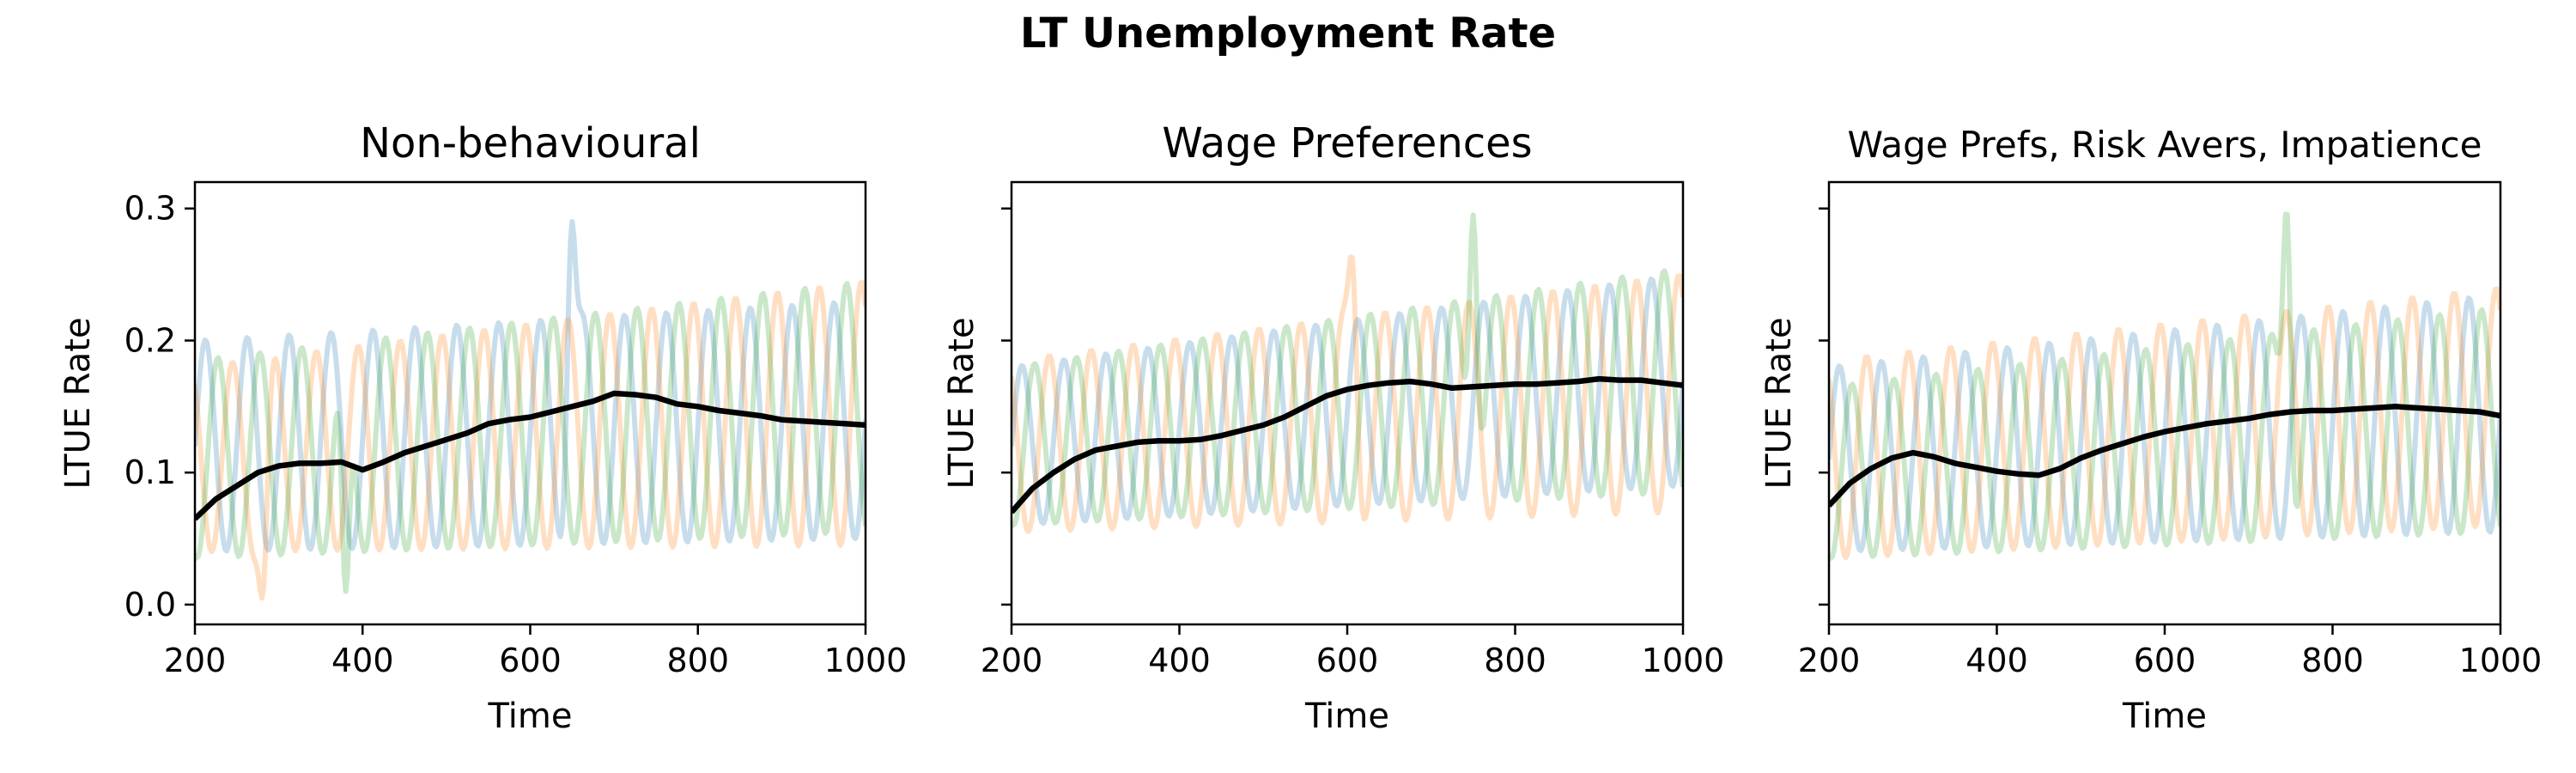 The image size is (2576, 773). Describe the element at coordinates (150, 209) in the screenshot. I see `y-tick-label: 0.3` at that location.